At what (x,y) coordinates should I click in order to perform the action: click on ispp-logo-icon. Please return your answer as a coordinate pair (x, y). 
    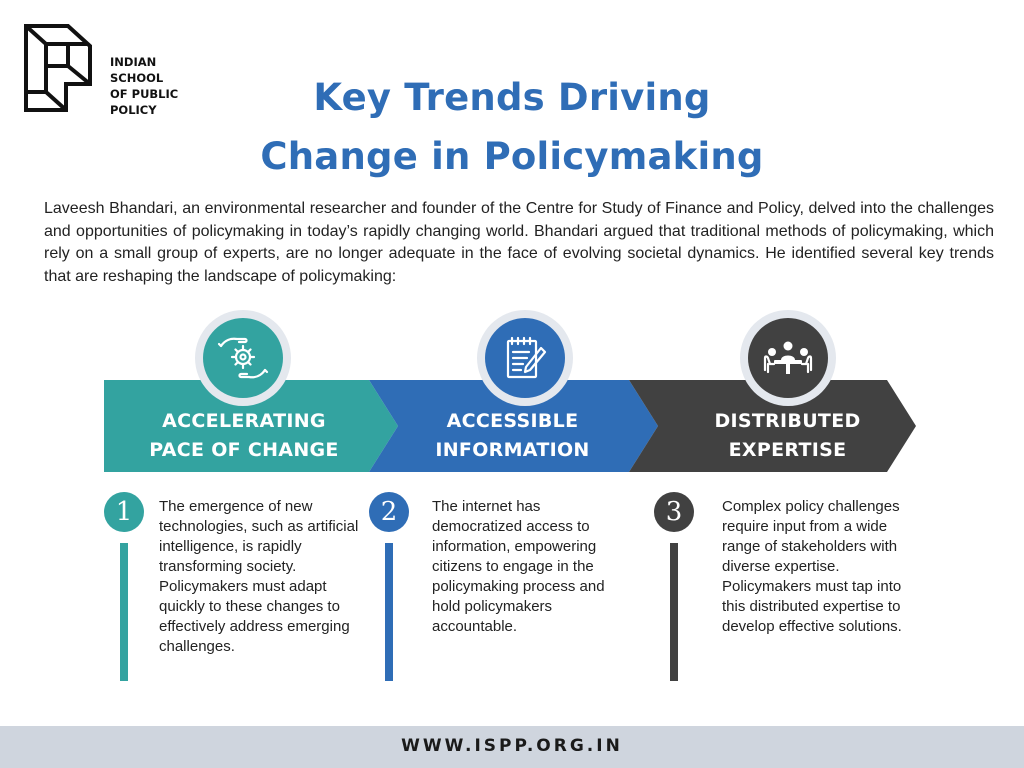
    Looking at the image, I should click on (58, 68).